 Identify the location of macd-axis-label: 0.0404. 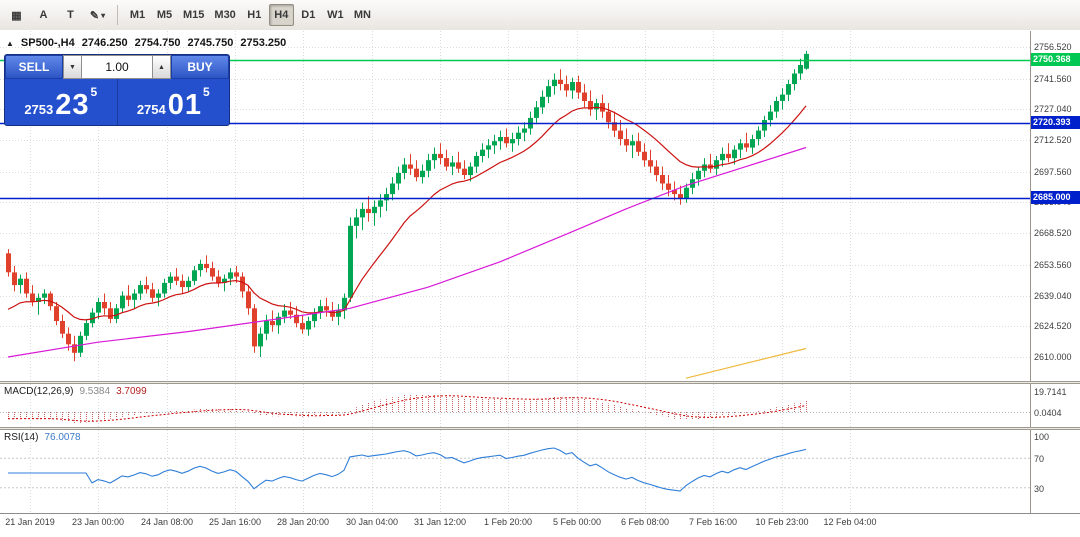
(1048, 413).